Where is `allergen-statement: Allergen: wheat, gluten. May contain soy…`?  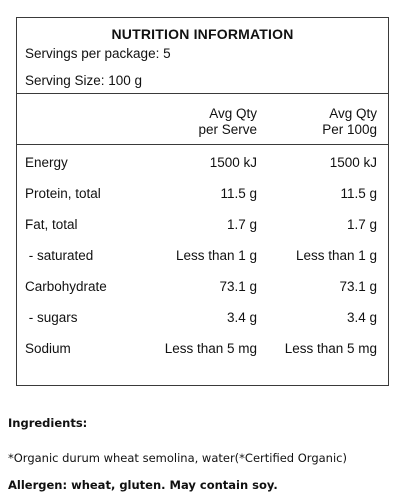
allergen-statement: Allergen: wheat, gluten. May contain soy… is located at coordinates (143, 485).